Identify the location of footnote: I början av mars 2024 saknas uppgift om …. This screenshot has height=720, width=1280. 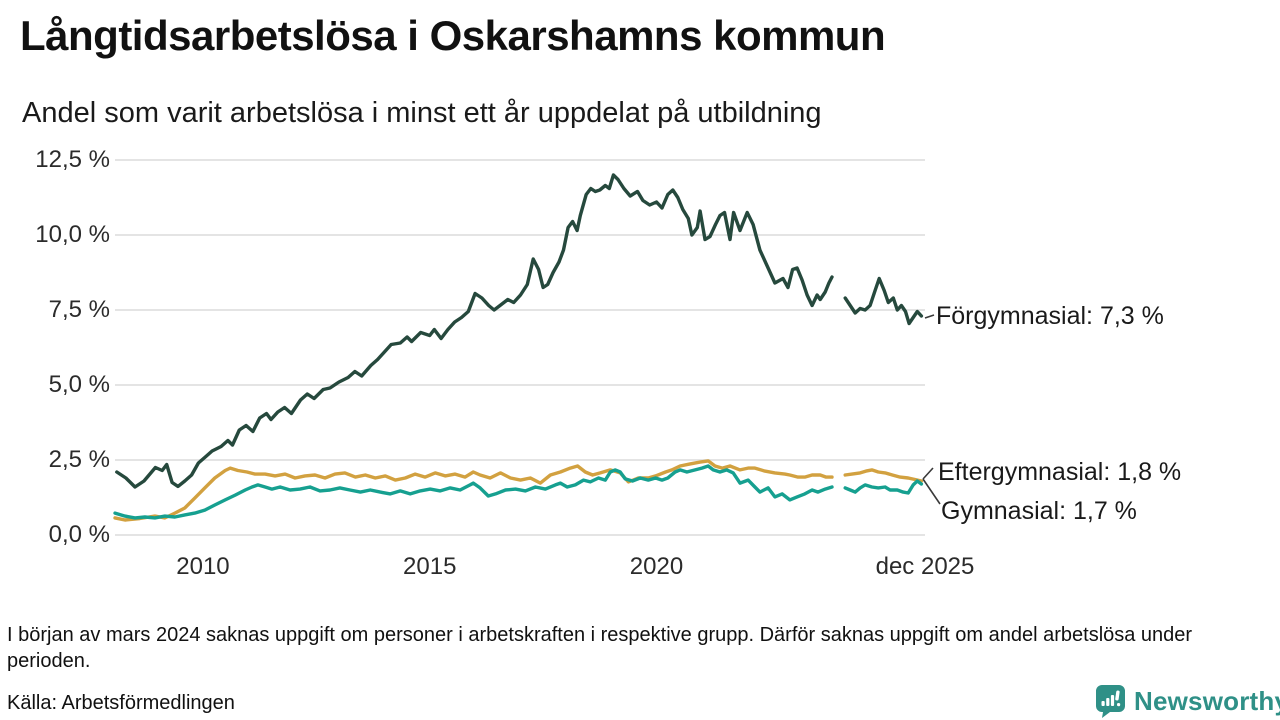
(600, 648).